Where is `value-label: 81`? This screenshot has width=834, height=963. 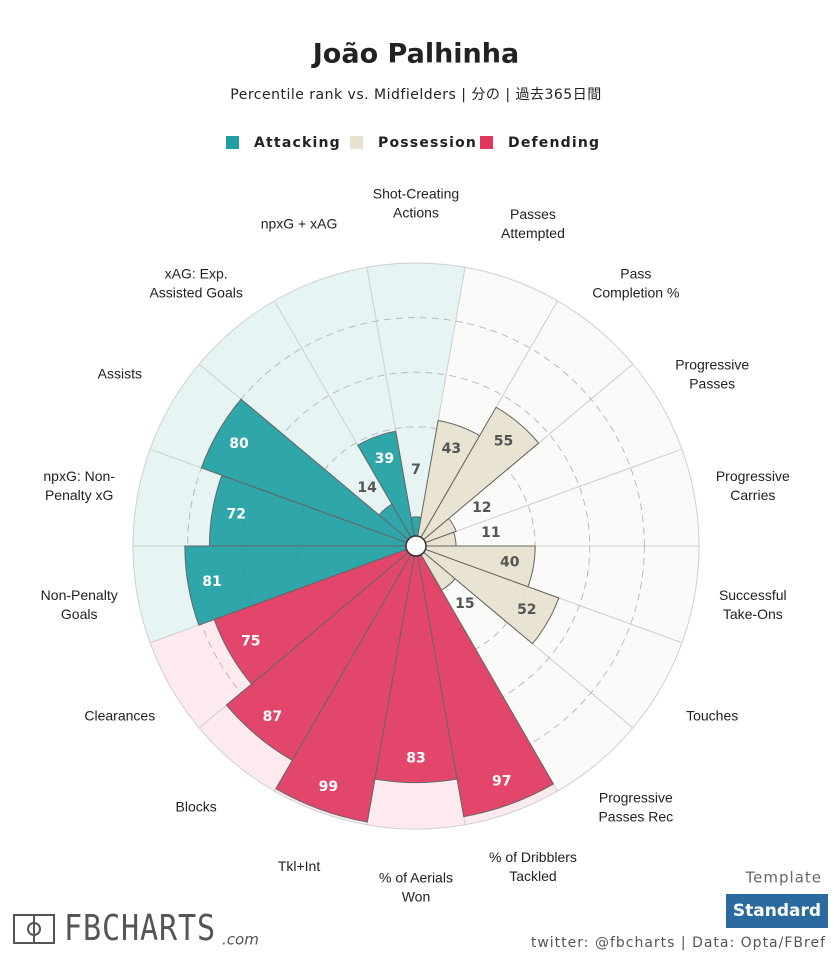
value-label: 81 is located at coordinates (211, 582).